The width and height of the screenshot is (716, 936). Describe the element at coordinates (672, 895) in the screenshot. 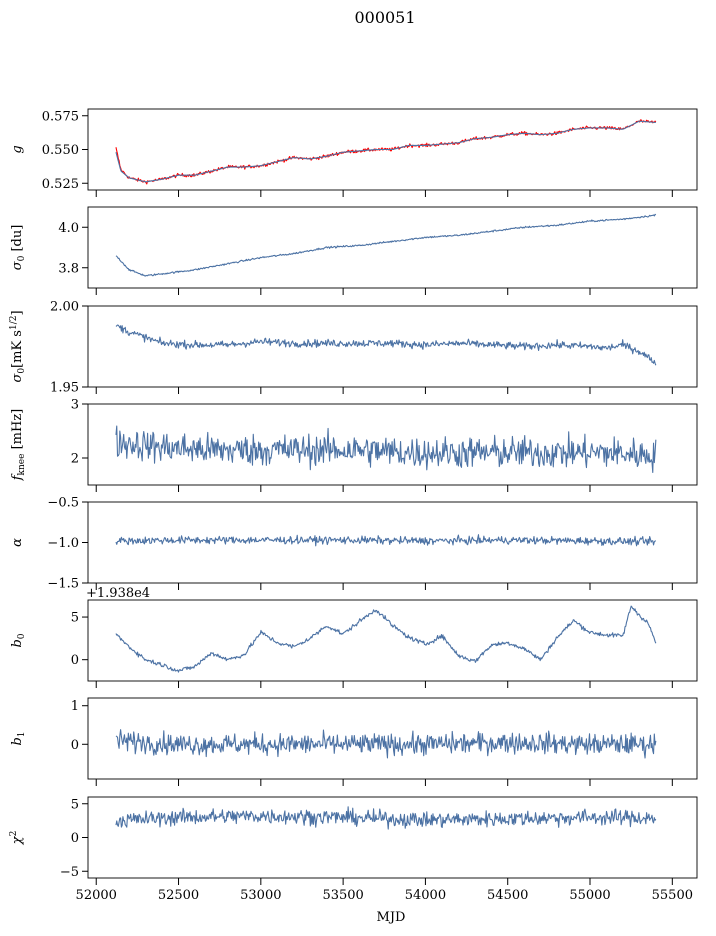

I see `xtick-label: 55500` at that location.